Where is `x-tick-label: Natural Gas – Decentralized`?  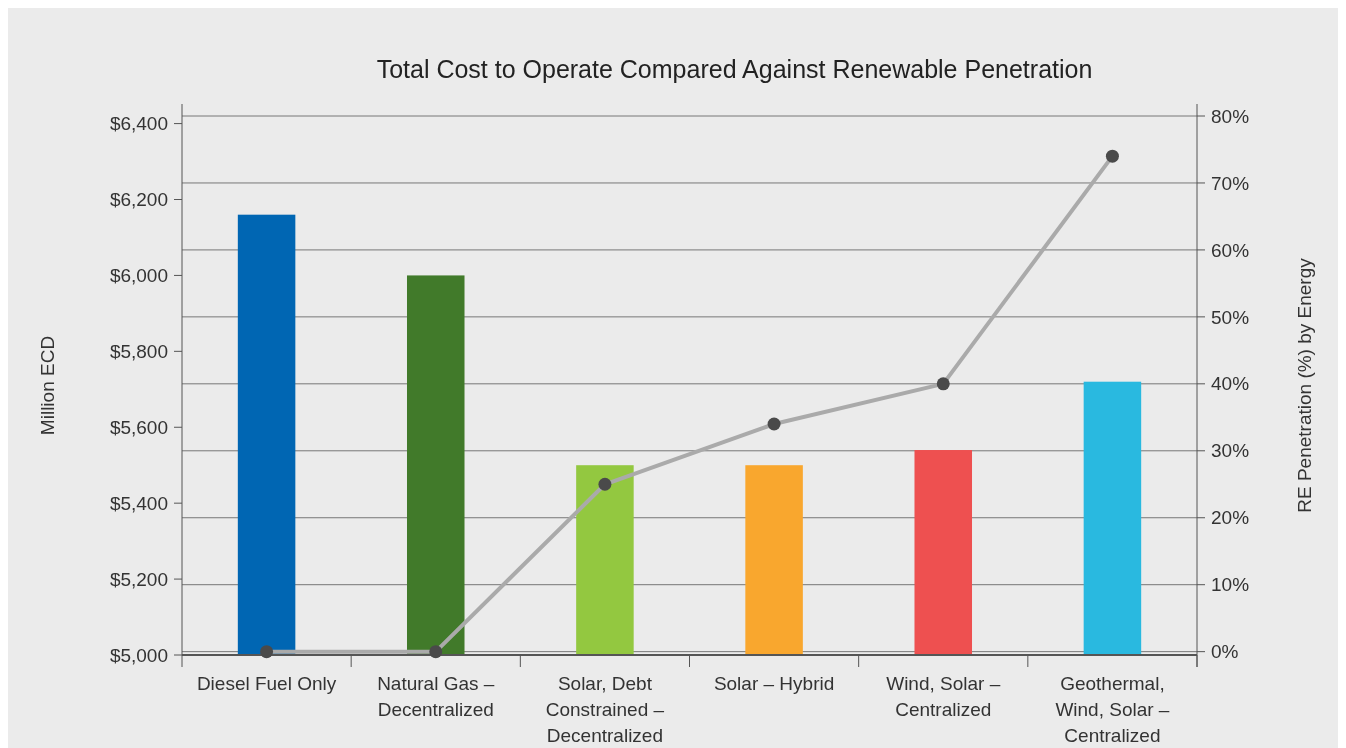 x-tick-label: Natural Gas – Decentralized is located at coordinates (436, 696).